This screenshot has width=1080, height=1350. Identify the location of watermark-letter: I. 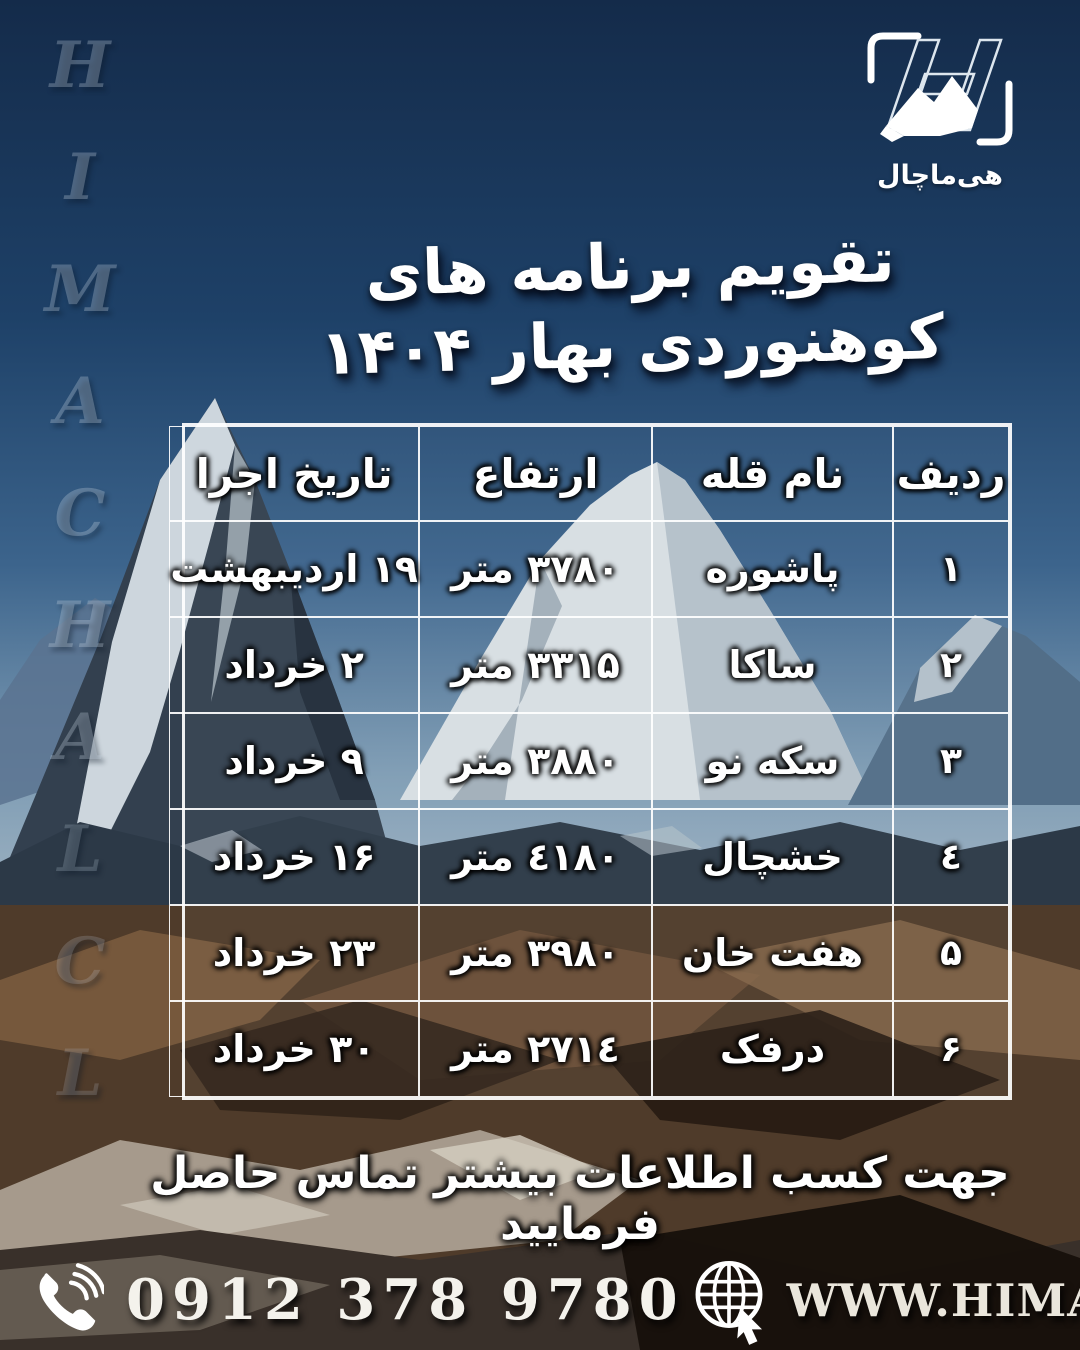
(80, 177).